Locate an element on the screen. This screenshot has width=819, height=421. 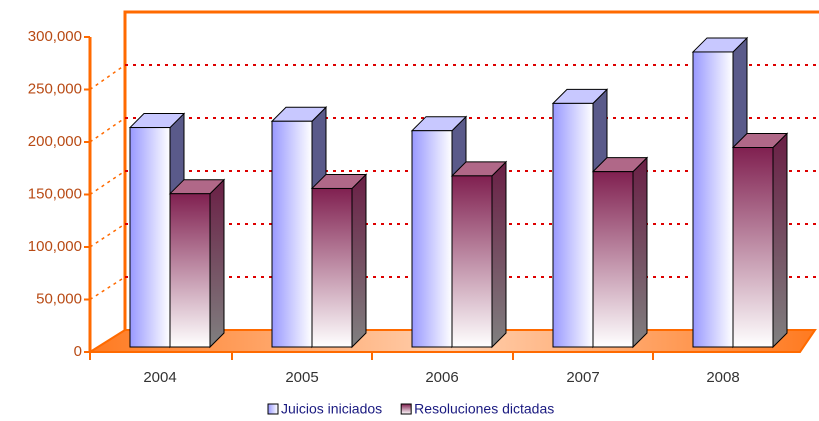
y-tick-label: 300,000 is located at coordinates (55, 36).